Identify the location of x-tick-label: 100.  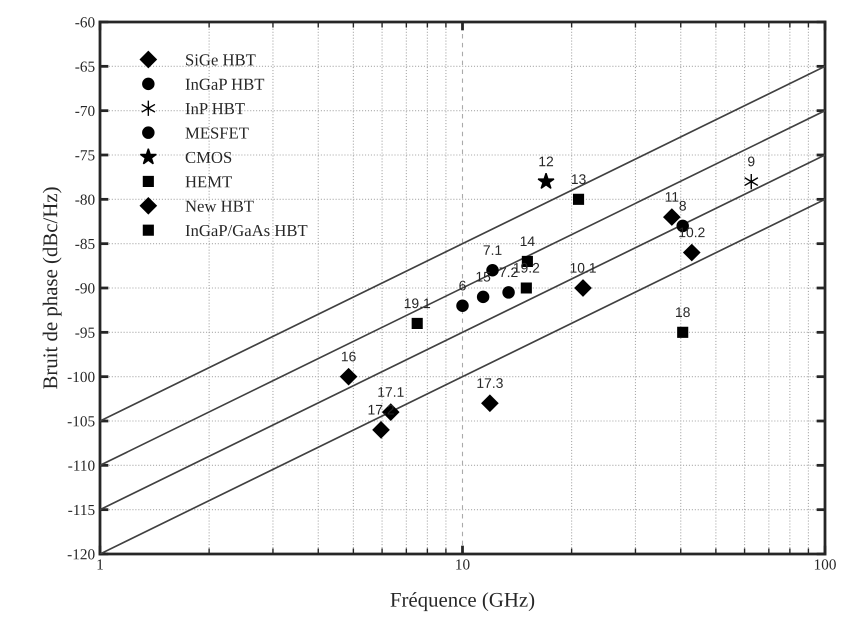
(825, 564).